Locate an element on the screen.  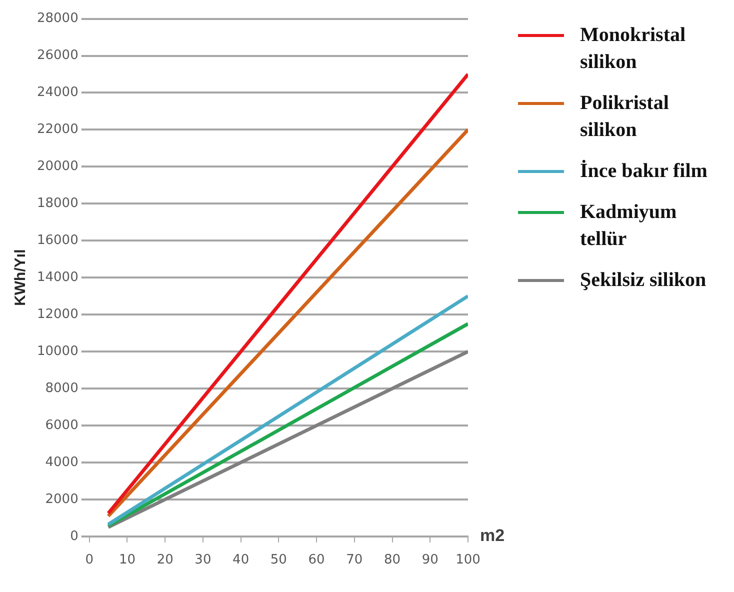
y-tick-label: 8000 is located at coordinates (61, 388).